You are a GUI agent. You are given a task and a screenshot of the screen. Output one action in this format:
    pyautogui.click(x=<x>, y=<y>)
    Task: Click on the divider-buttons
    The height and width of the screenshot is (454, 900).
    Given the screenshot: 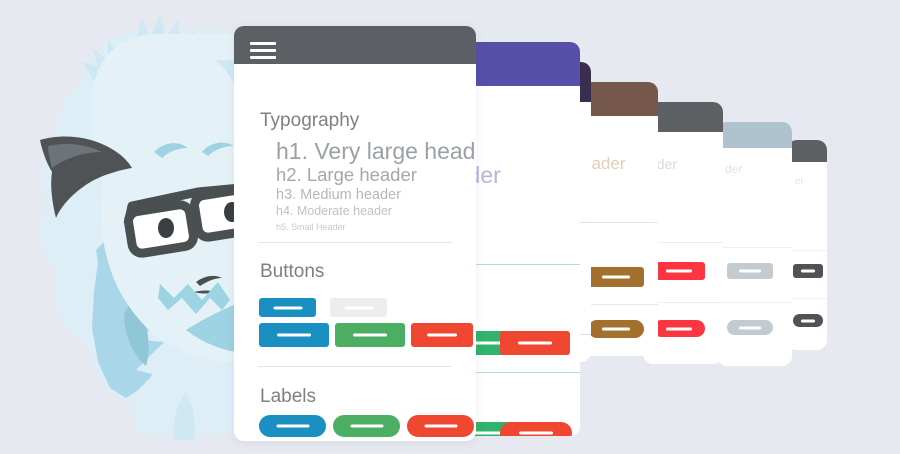 What is the action you would take?
    pyautogui.click(x=355, y=366)
    